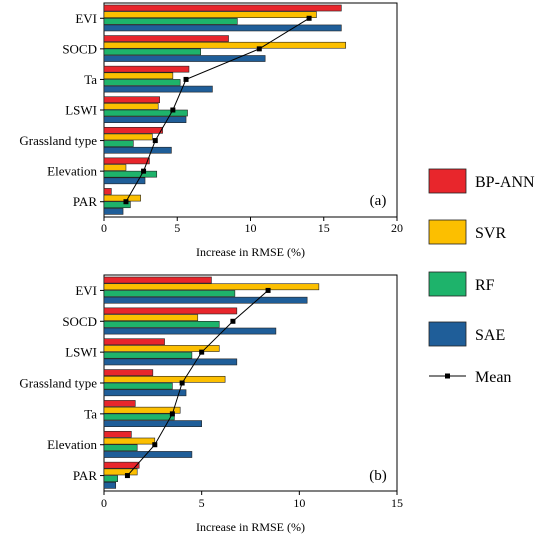 Image resolution: width=550 pixels, height=543 pixels. Describe the element at coordinates (485, 285) in the screenshot. I see `legend-label-rf: RF` at that location.